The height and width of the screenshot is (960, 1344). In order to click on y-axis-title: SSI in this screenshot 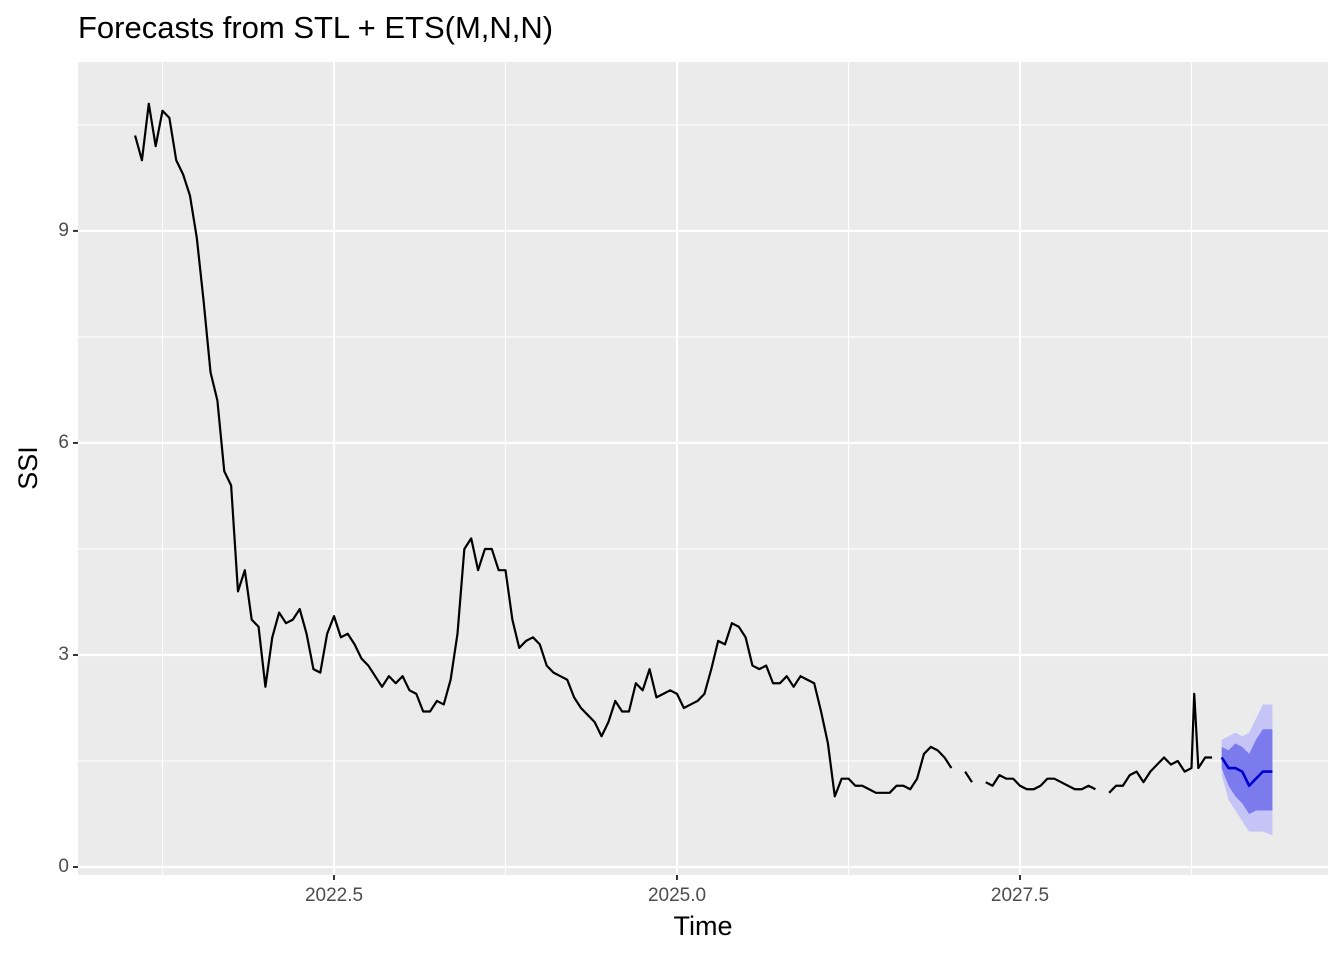, I will do `click(28, 468)`.